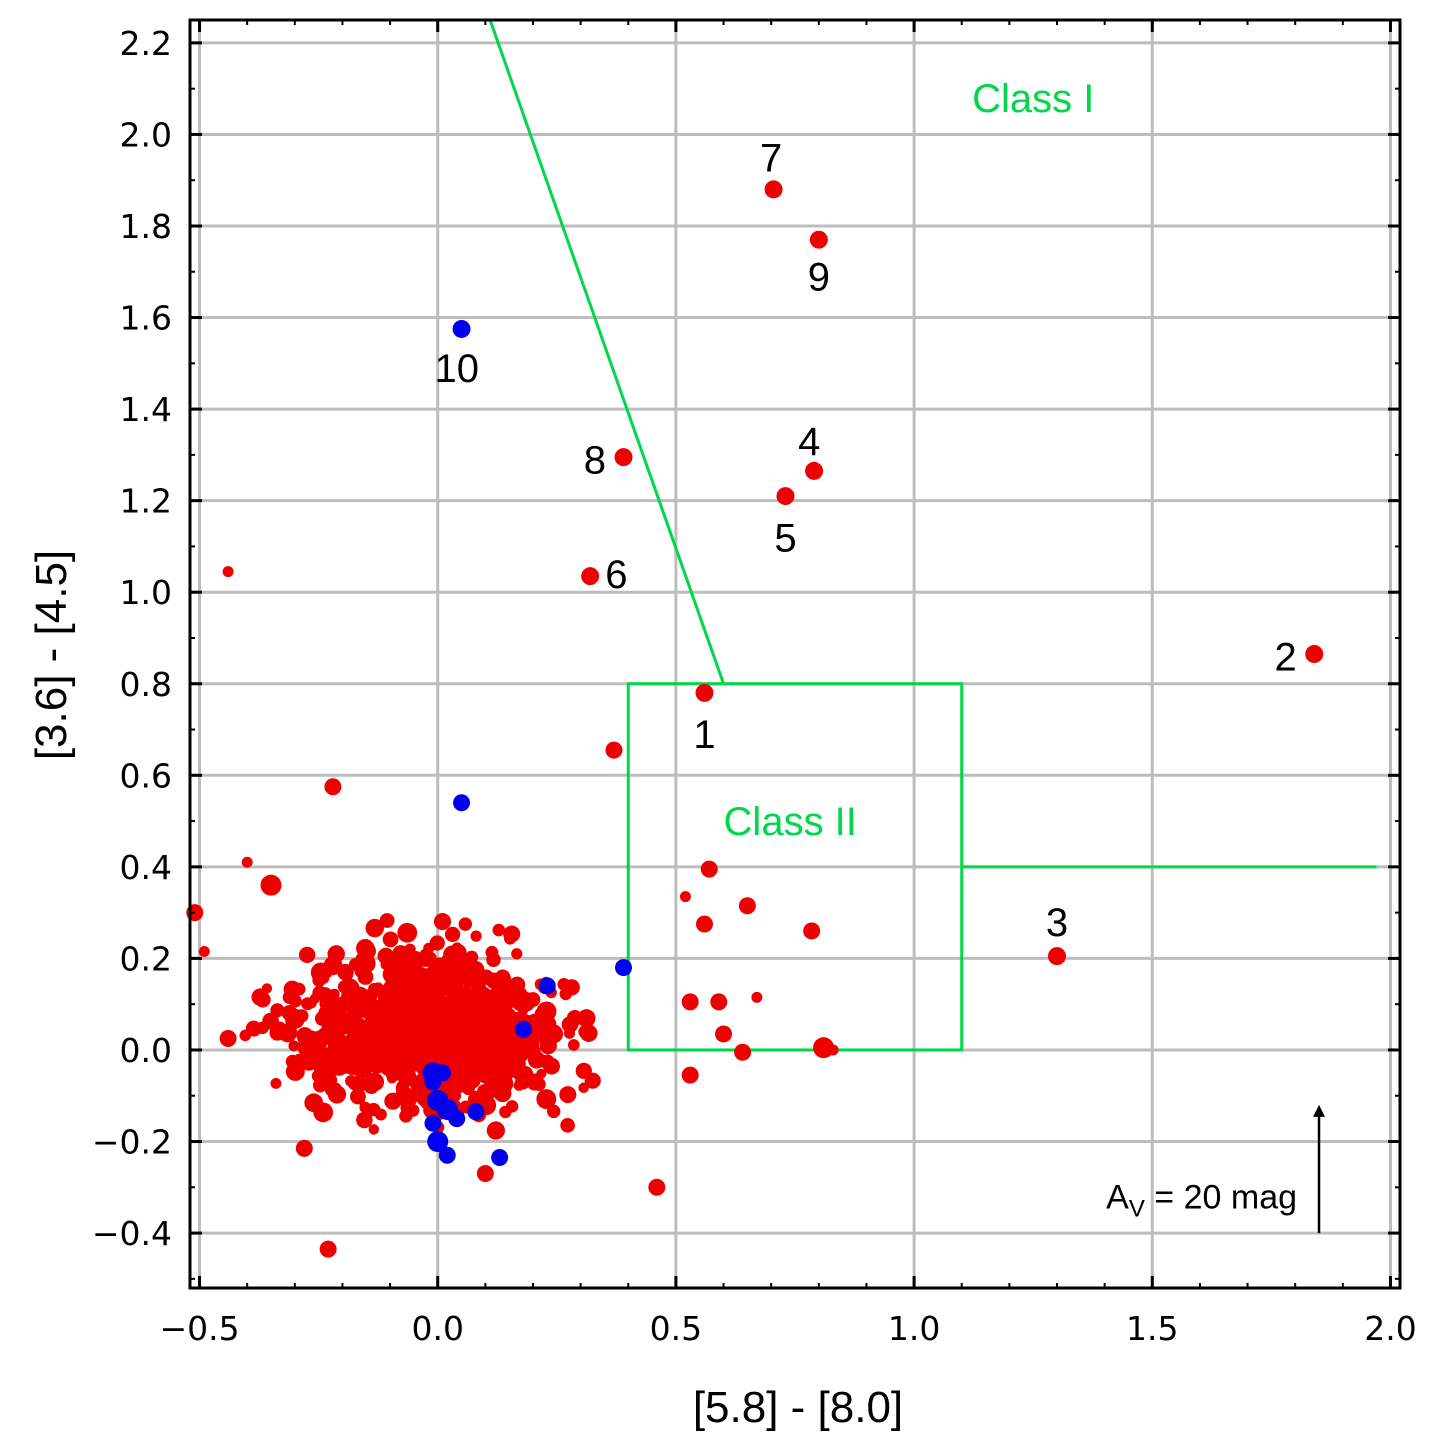  Describe the element at coordinates (809, 442) in the screenshot. I see `source-4-label: 4` at that location.